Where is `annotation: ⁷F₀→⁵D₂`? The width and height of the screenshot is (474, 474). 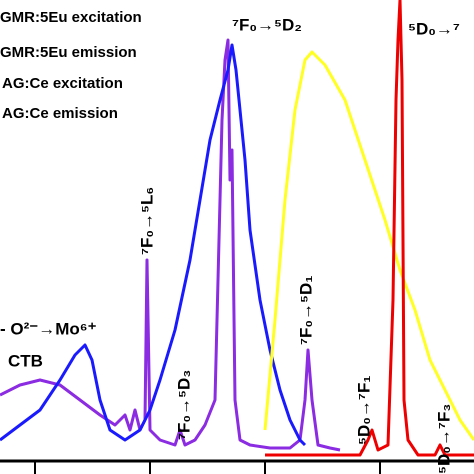 annotation: ⁷F₀→⁵D₂ is located at coordinates (267, 24).